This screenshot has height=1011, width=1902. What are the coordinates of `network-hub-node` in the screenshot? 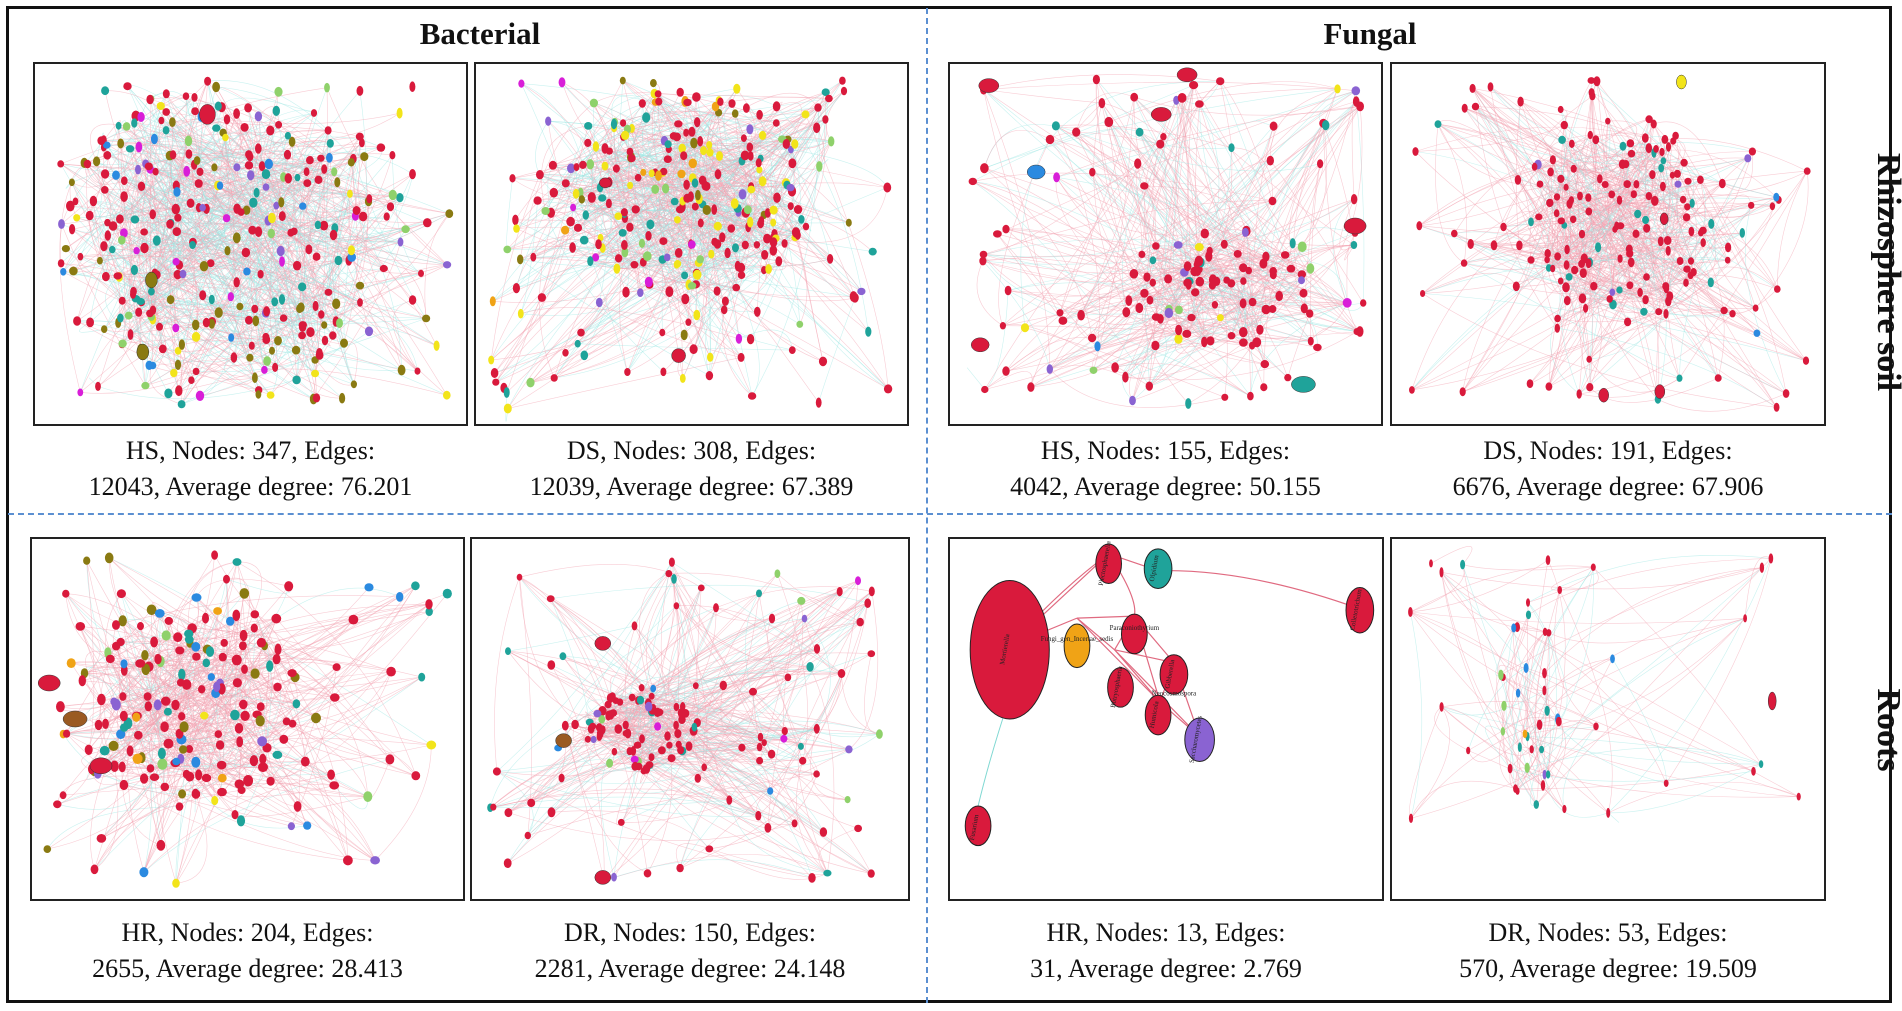 It's located at (101, 766).